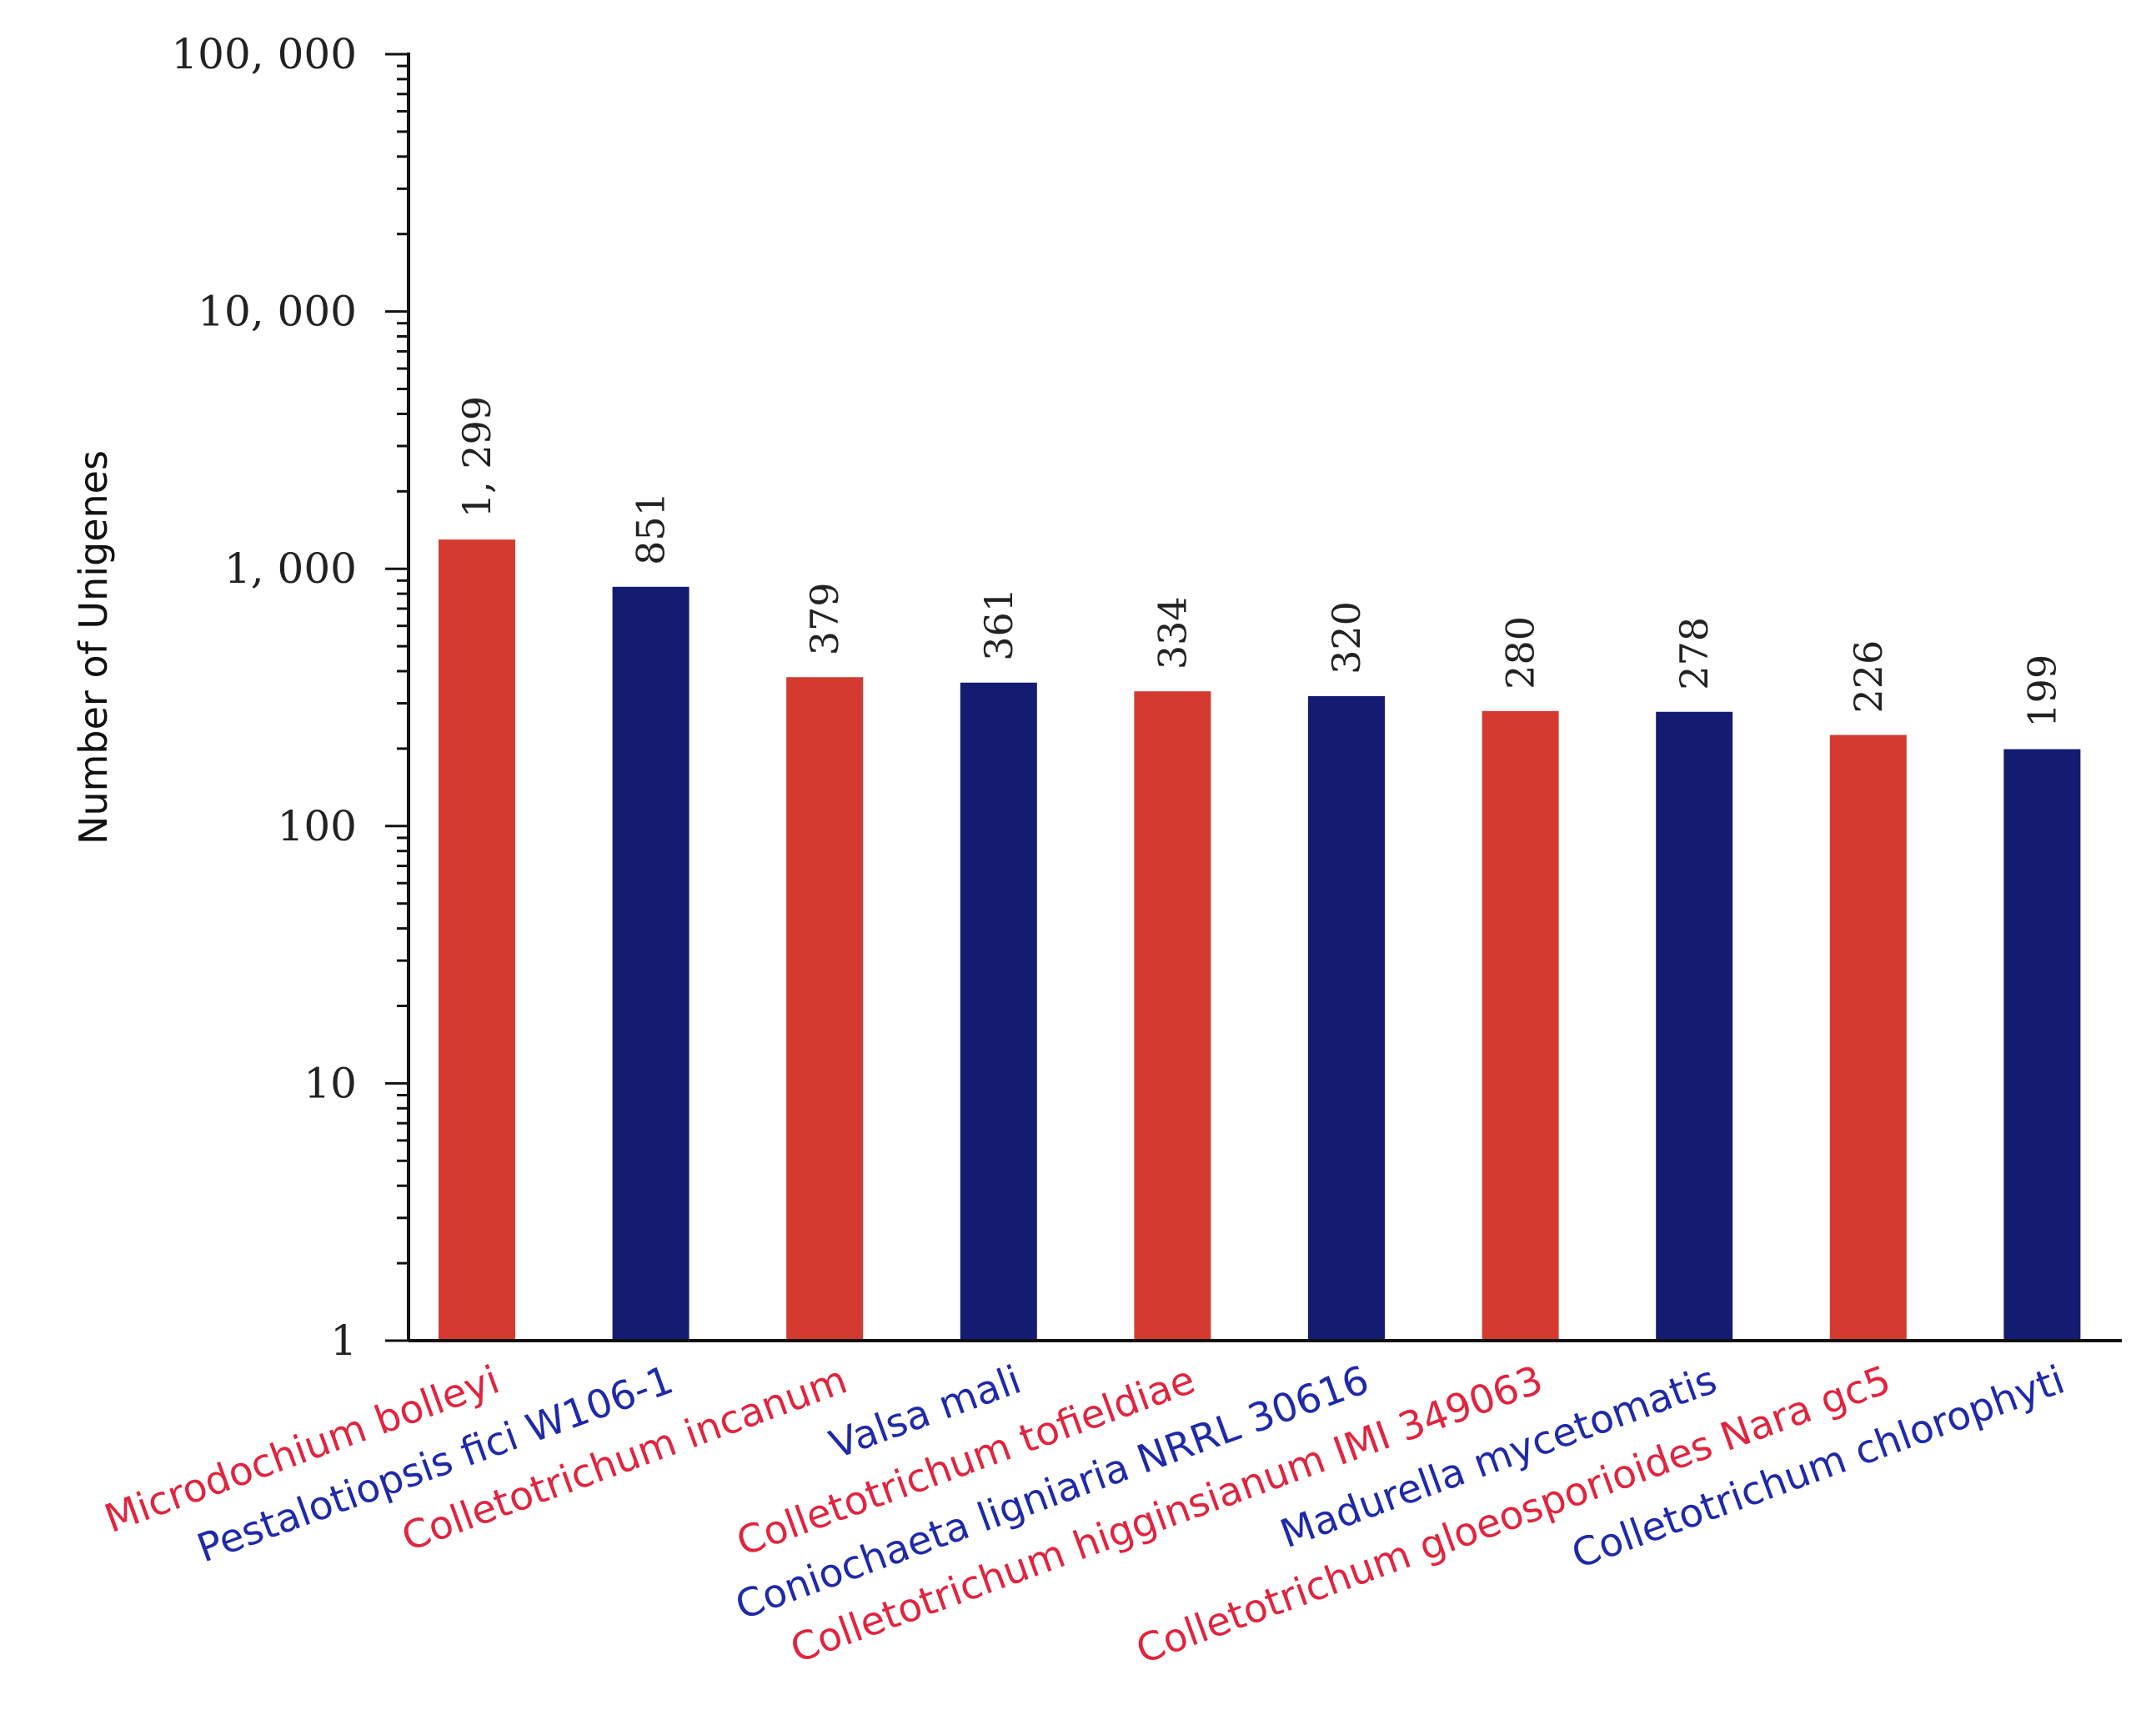  I want to click on y-tick-label: 100, 000, so click(264, 54).